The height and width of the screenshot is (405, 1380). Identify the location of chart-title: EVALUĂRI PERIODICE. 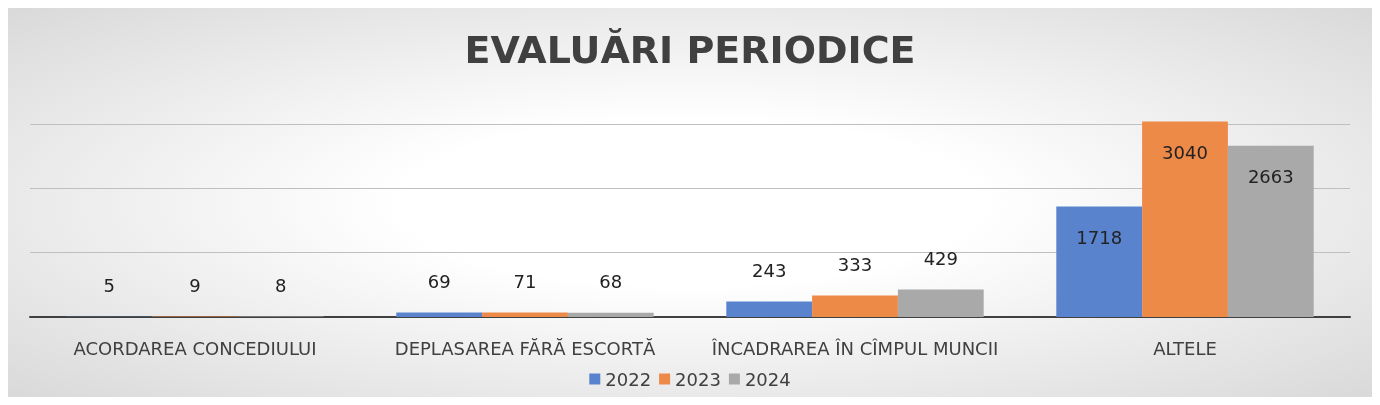
(690, 50).